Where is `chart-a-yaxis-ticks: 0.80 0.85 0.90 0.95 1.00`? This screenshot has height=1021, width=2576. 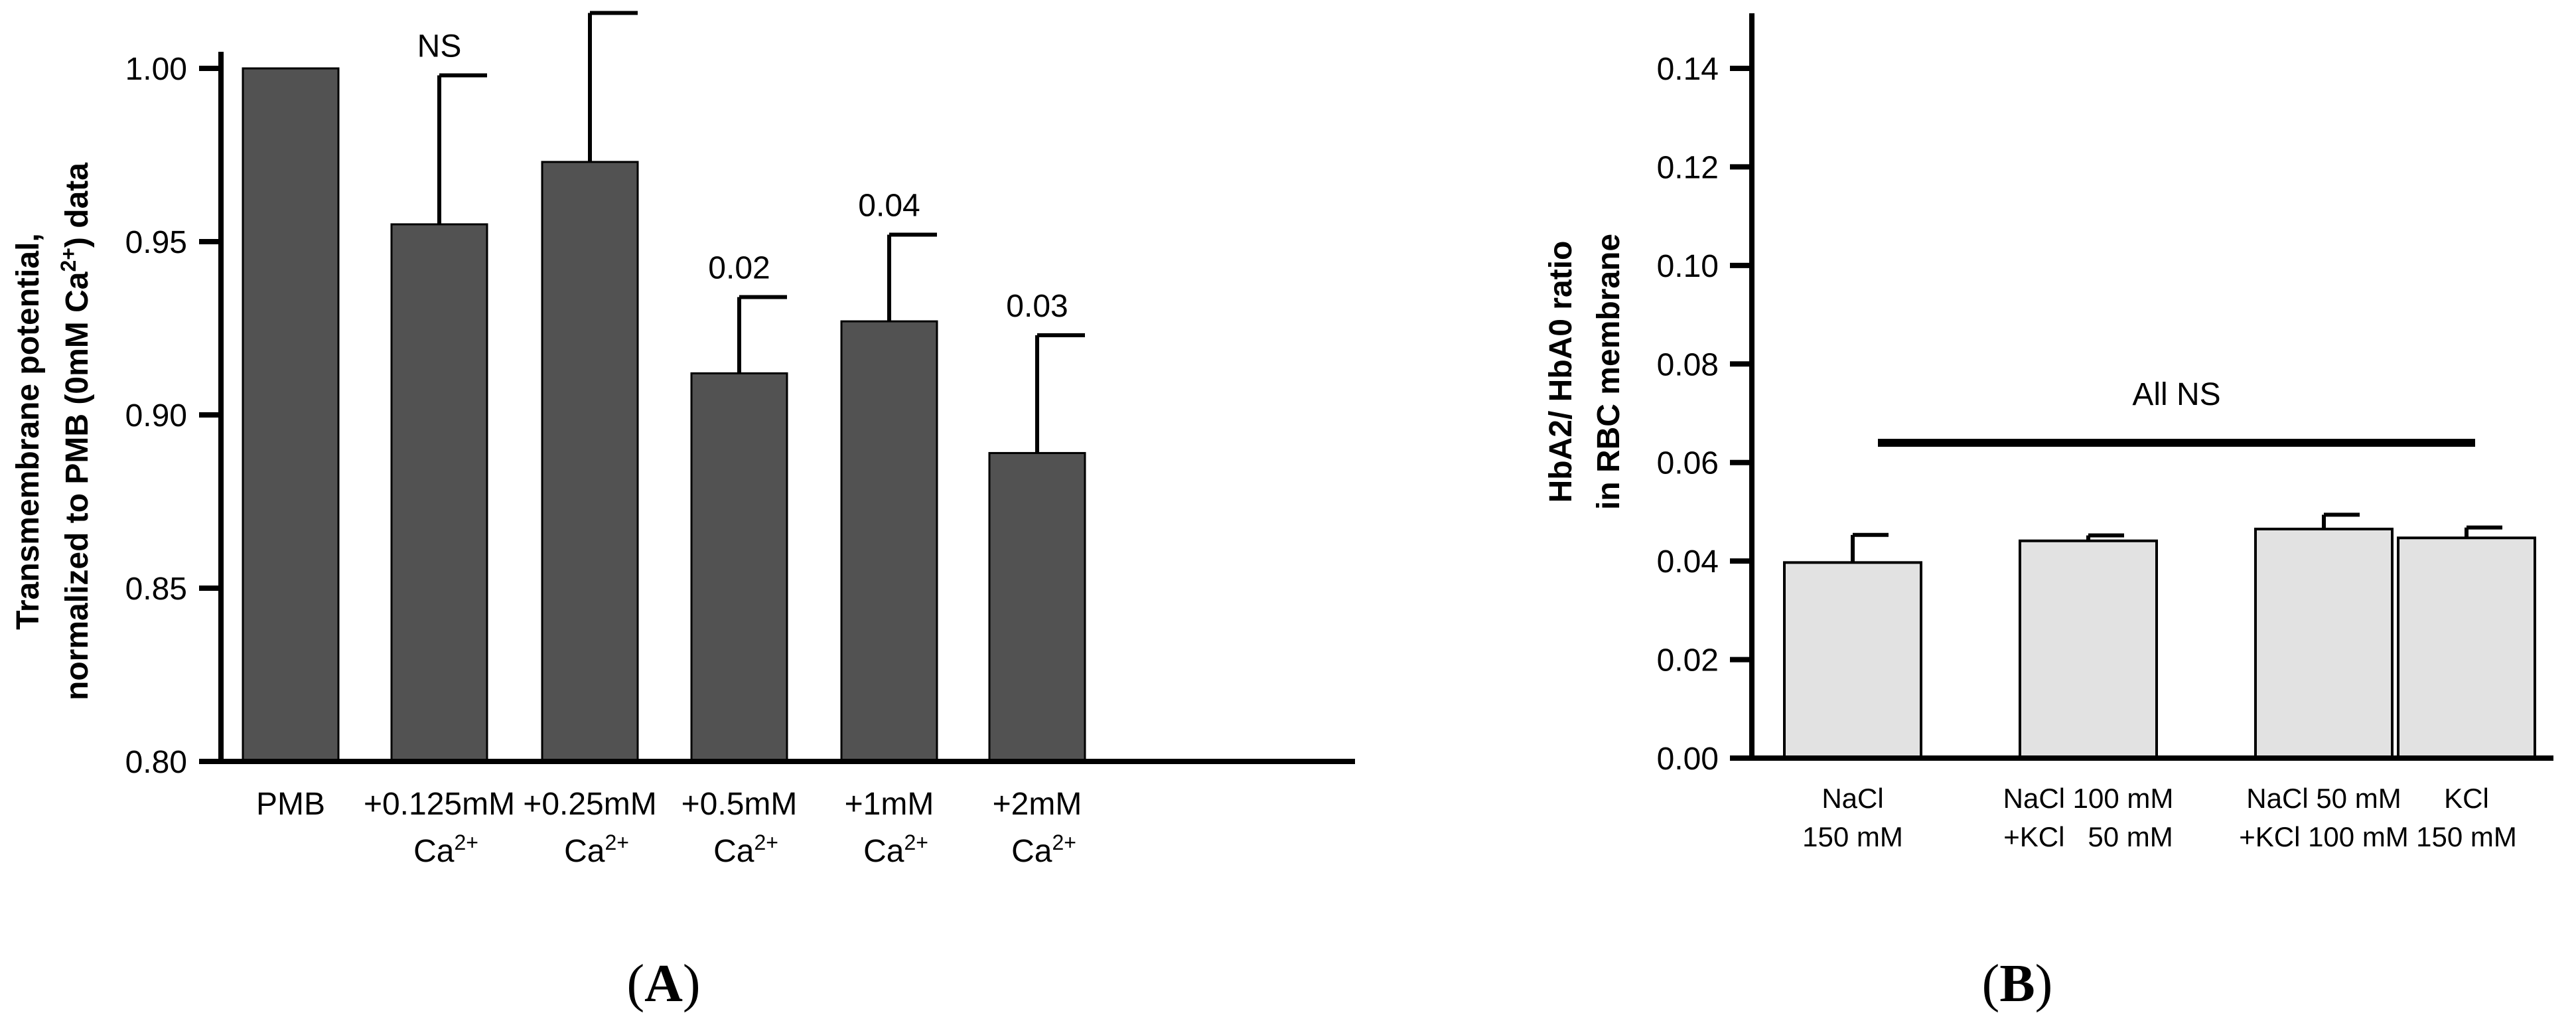 chart-a-yaxis-ticks: 0.80 0.85 0.90 0.95 1.00 is located at coordinates (173, 416).